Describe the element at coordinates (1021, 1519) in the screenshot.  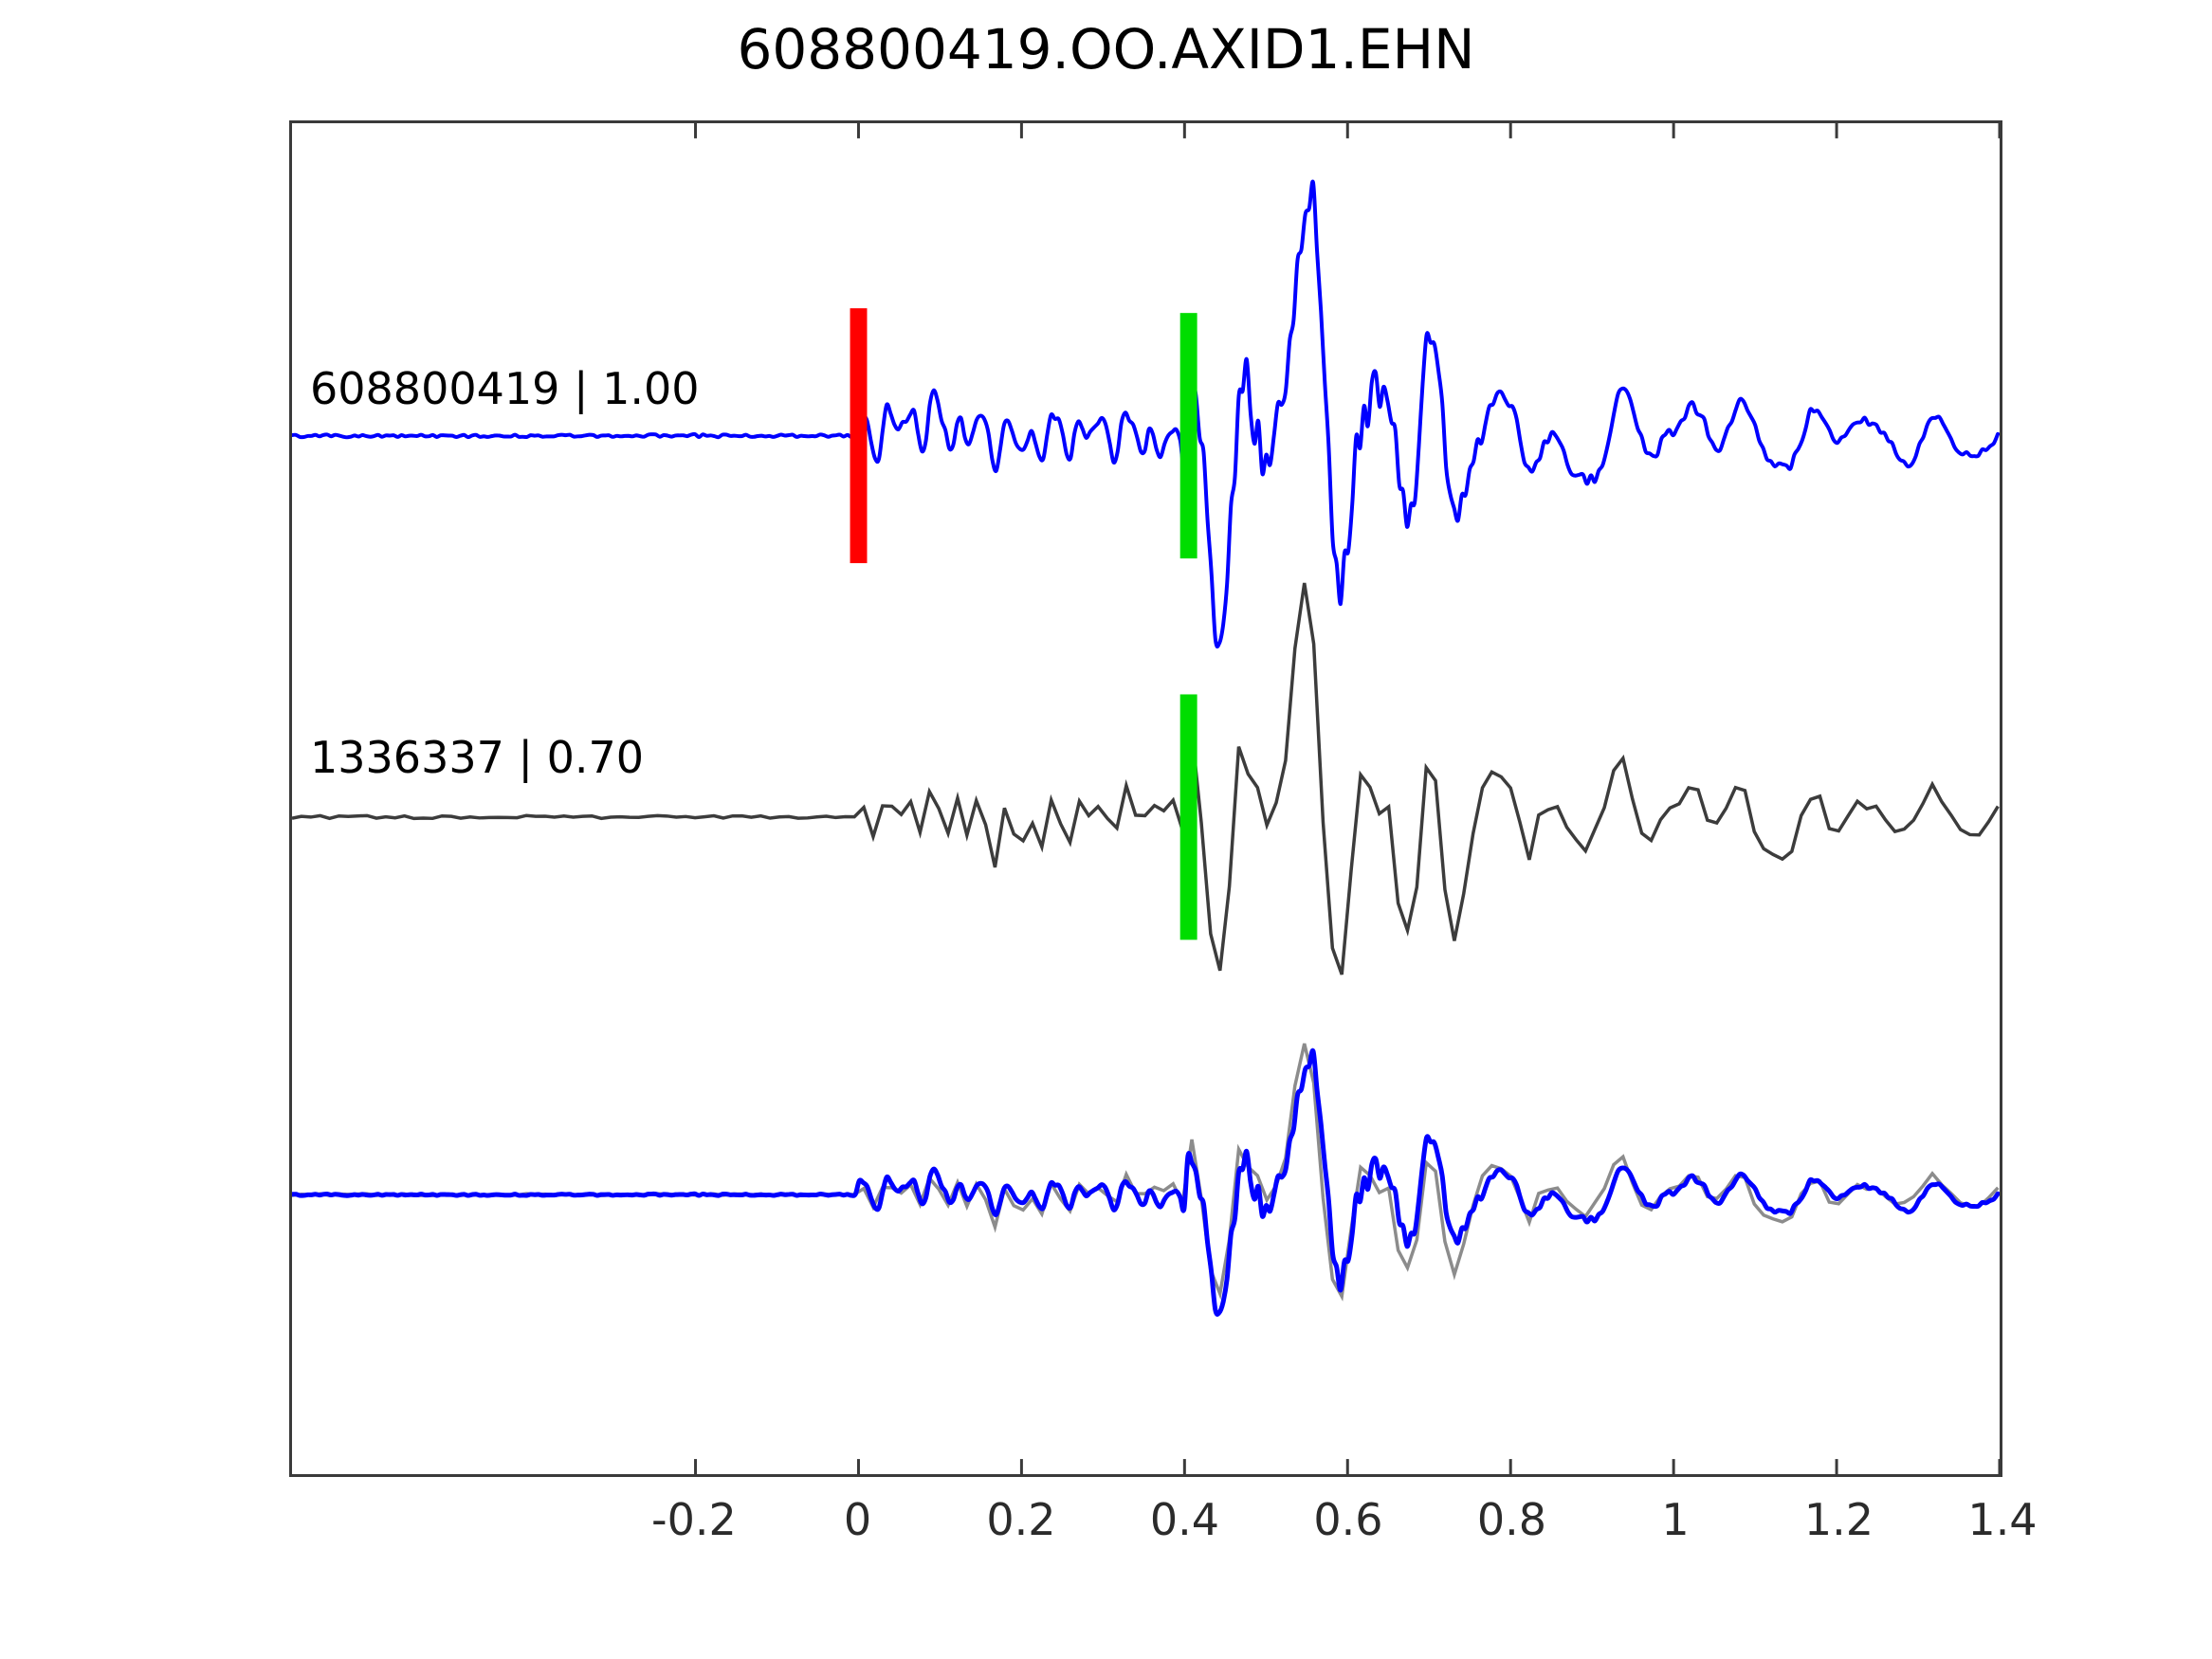
I see `x-tick-label: 0.2` at that location.